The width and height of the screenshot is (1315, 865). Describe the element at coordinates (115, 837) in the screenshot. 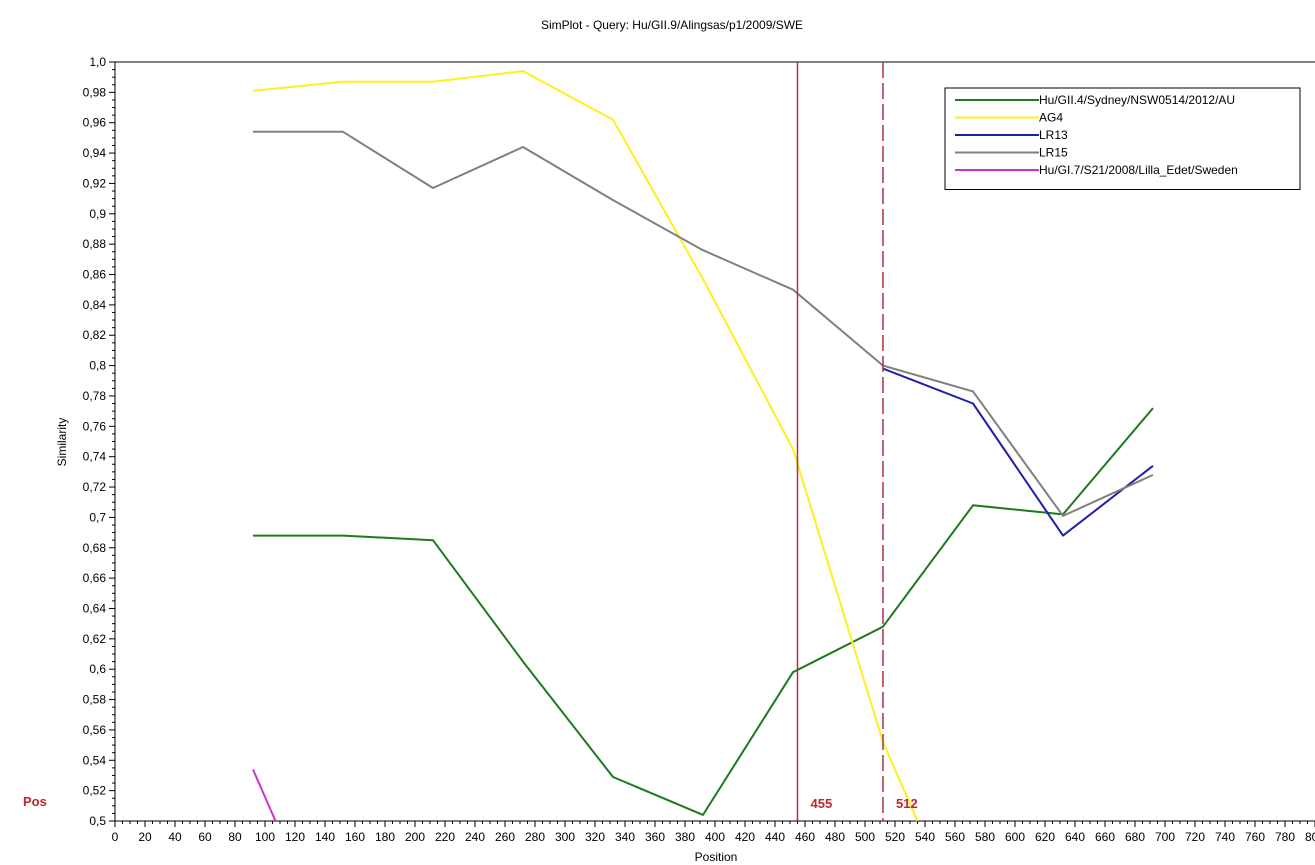

I see `x-tick-label: 0` at that location.